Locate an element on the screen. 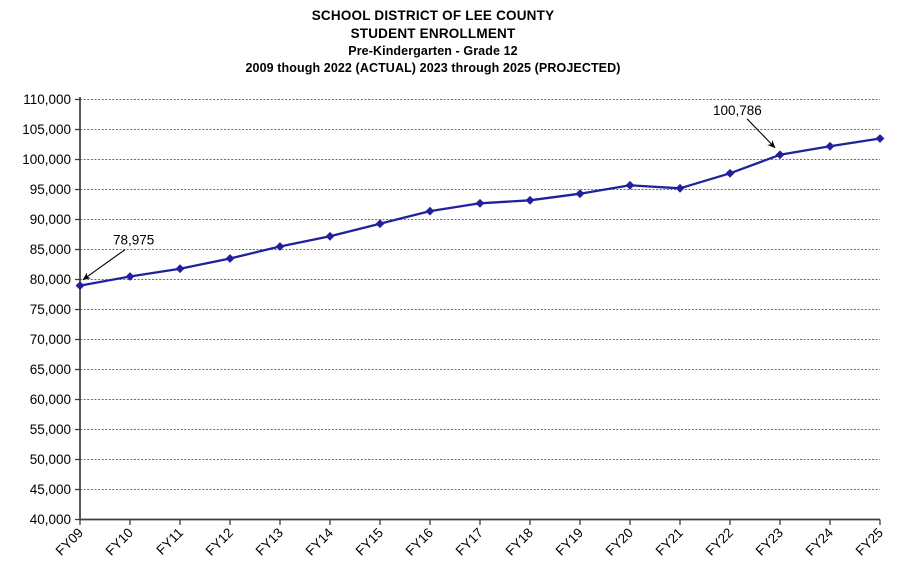  x-axis-label: FY25 is located at coordinates (869, 541).